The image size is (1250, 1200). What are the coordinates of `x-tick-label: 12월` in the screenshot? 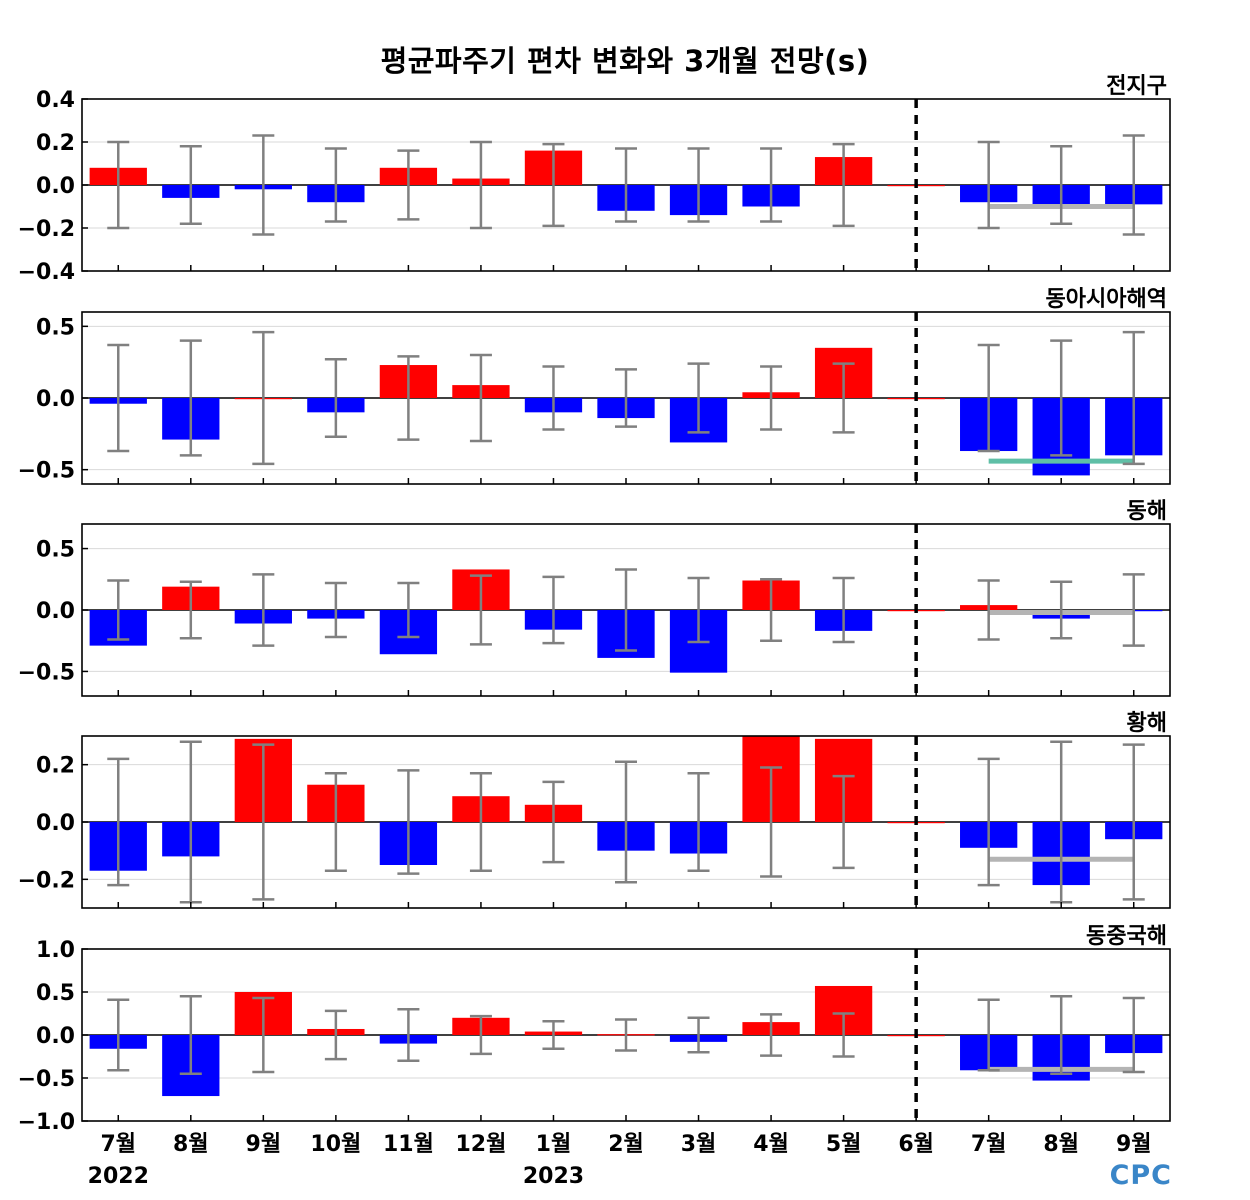 It's located at (481, 1144).